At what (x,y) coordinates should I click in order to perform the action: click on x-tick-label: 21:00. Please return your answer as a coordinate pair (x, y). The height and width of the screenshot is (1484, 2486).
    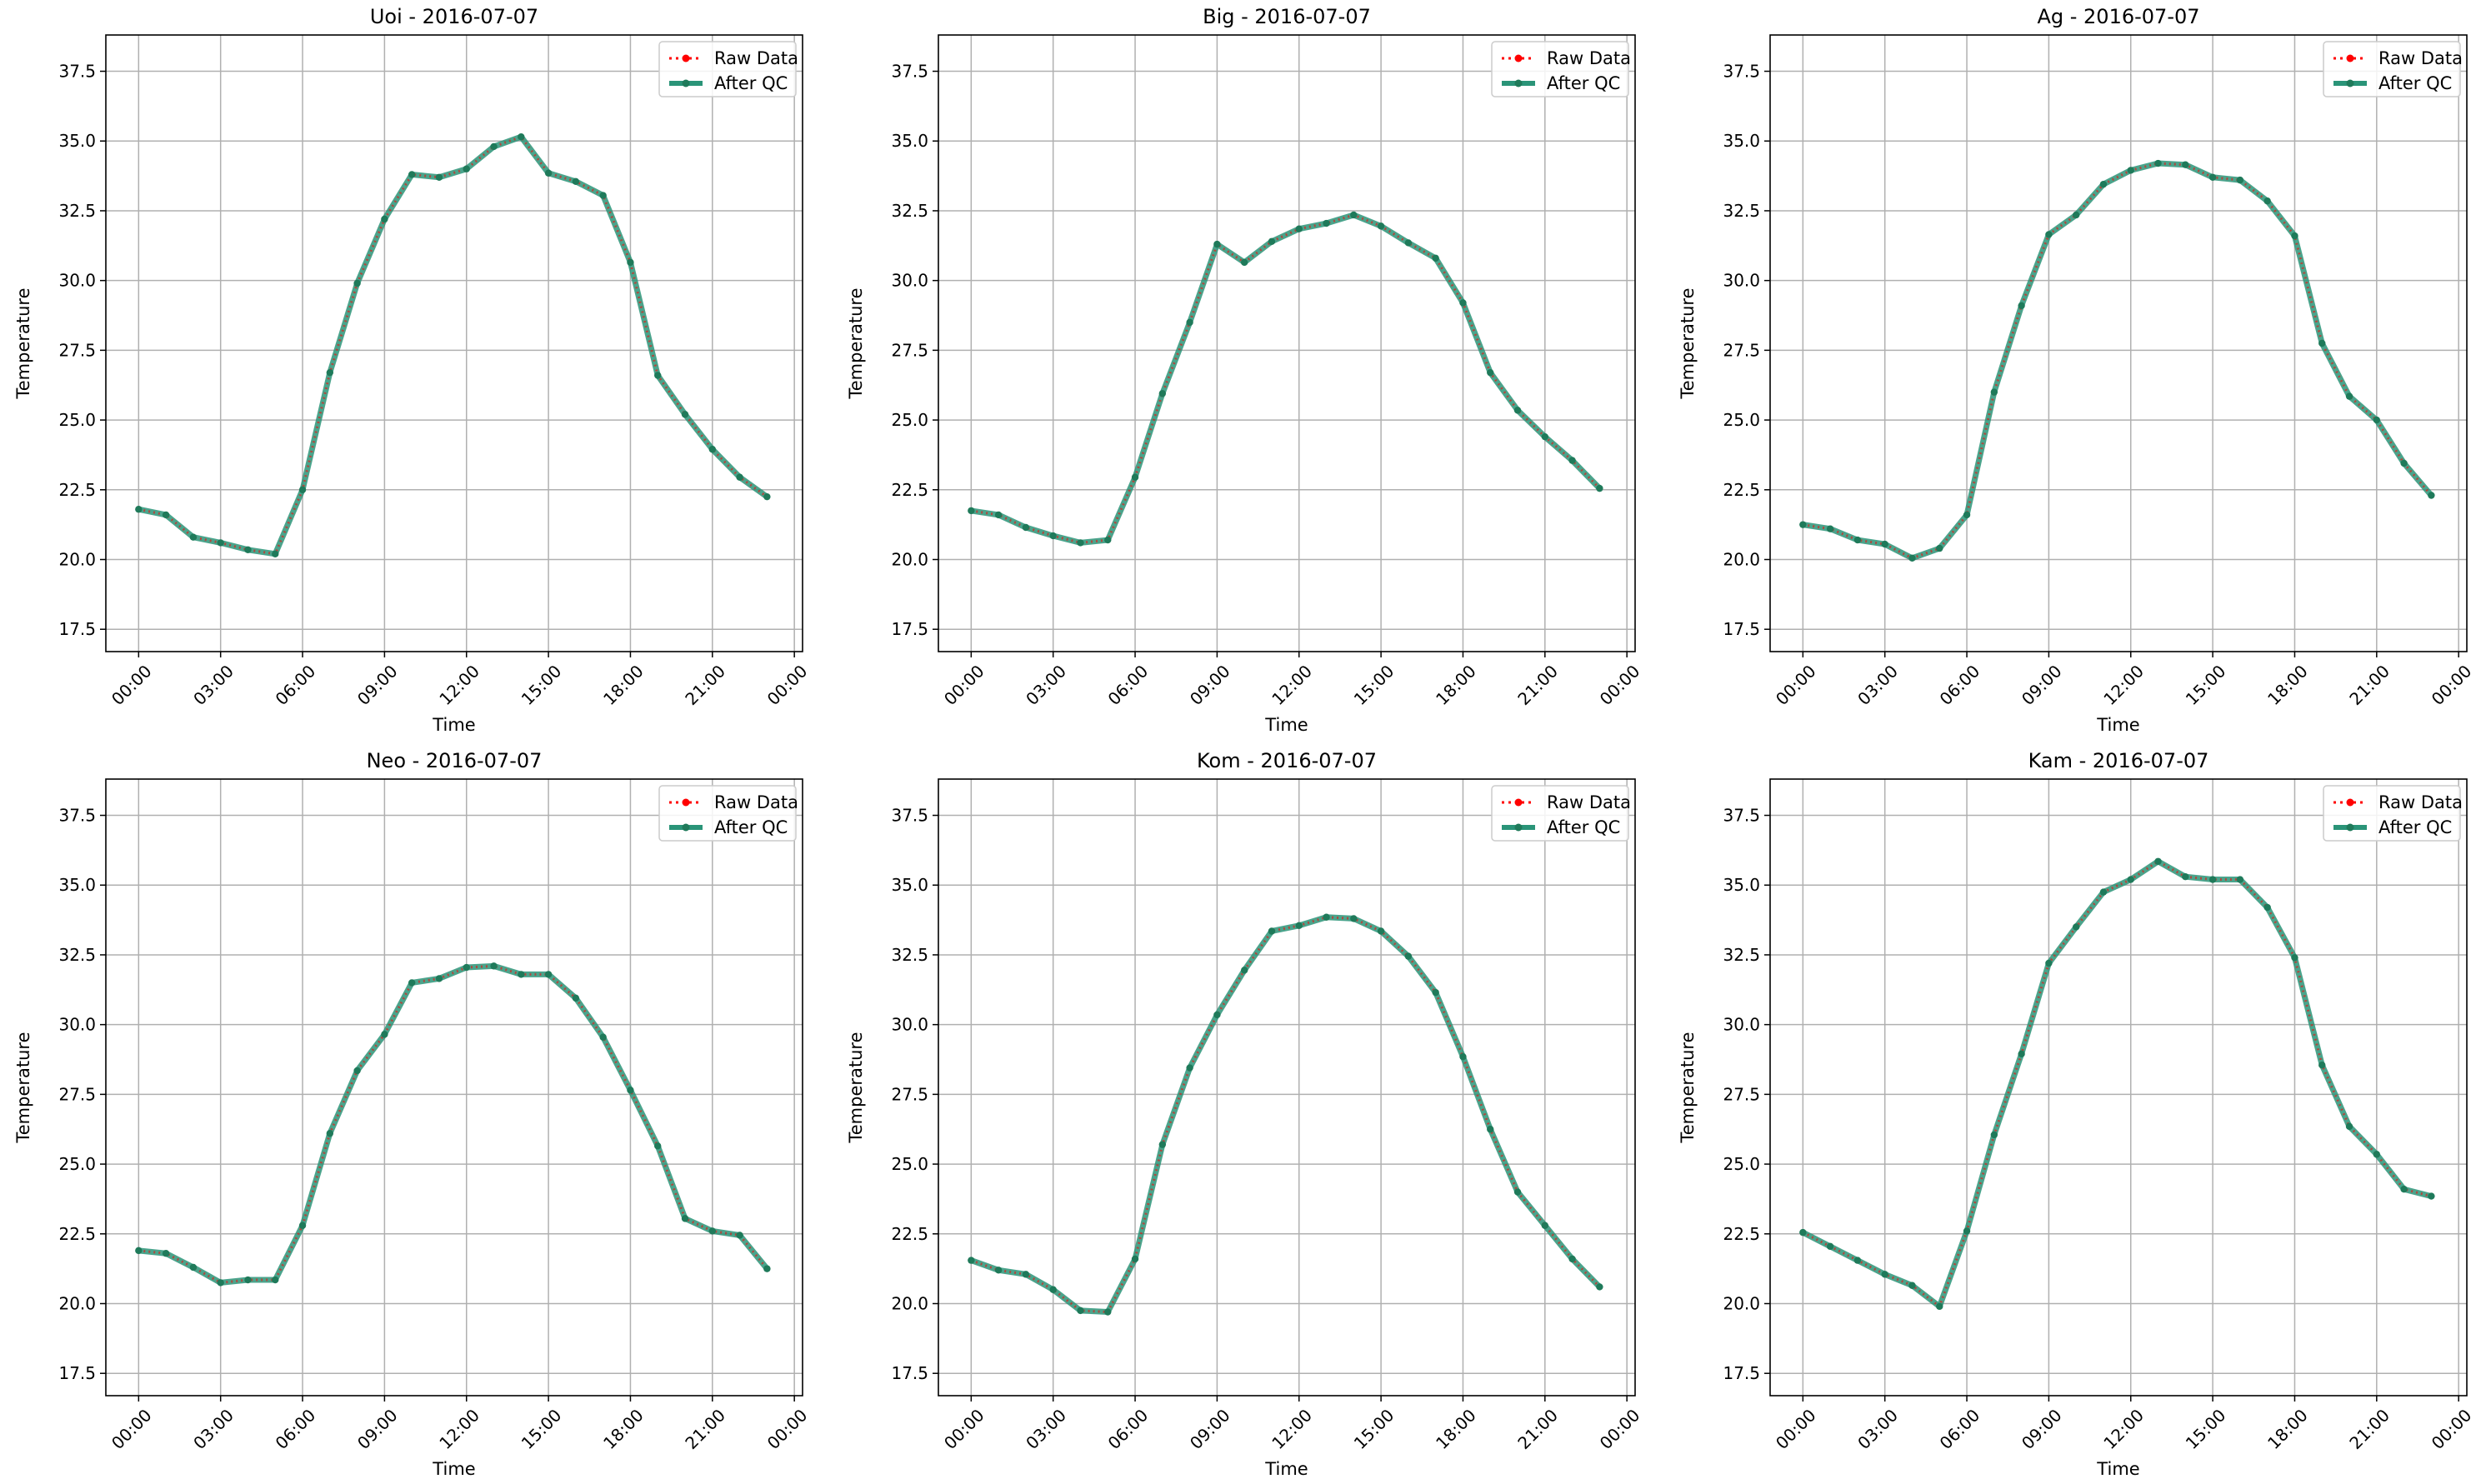
    Looking at the image, I should click on (2369, 685).